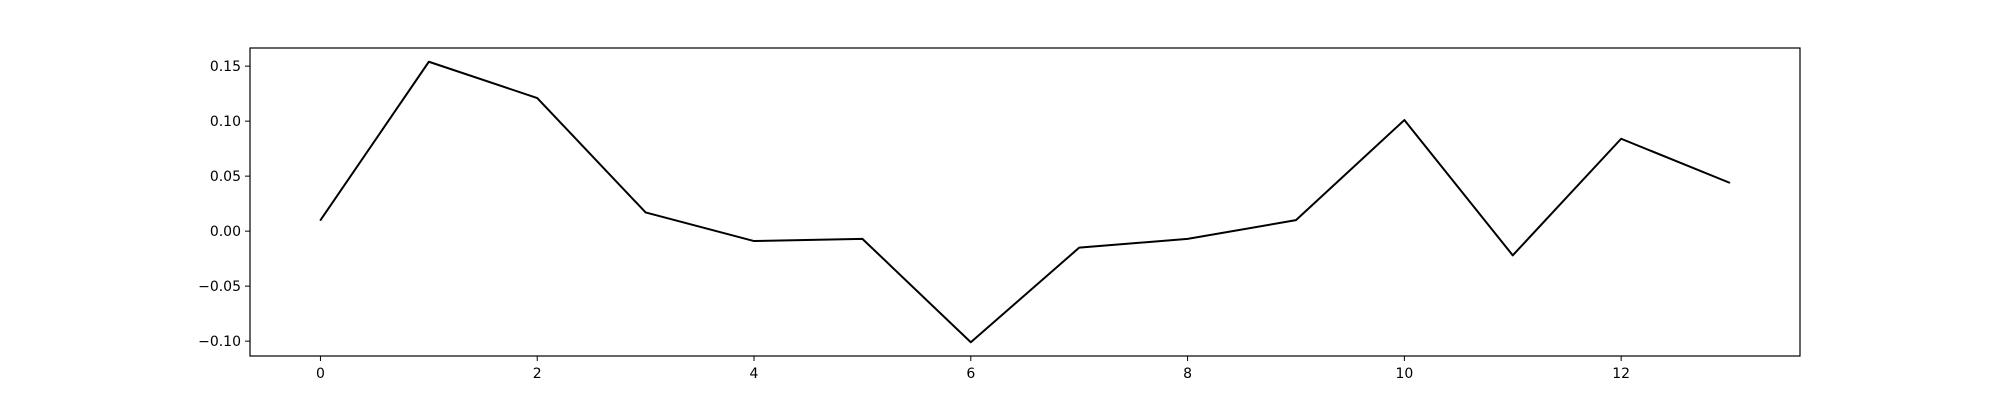 Image resolution: width=2000 pixels, height=400 pixels. I want to click on x-tick-label: 8, so click(1187, 374).